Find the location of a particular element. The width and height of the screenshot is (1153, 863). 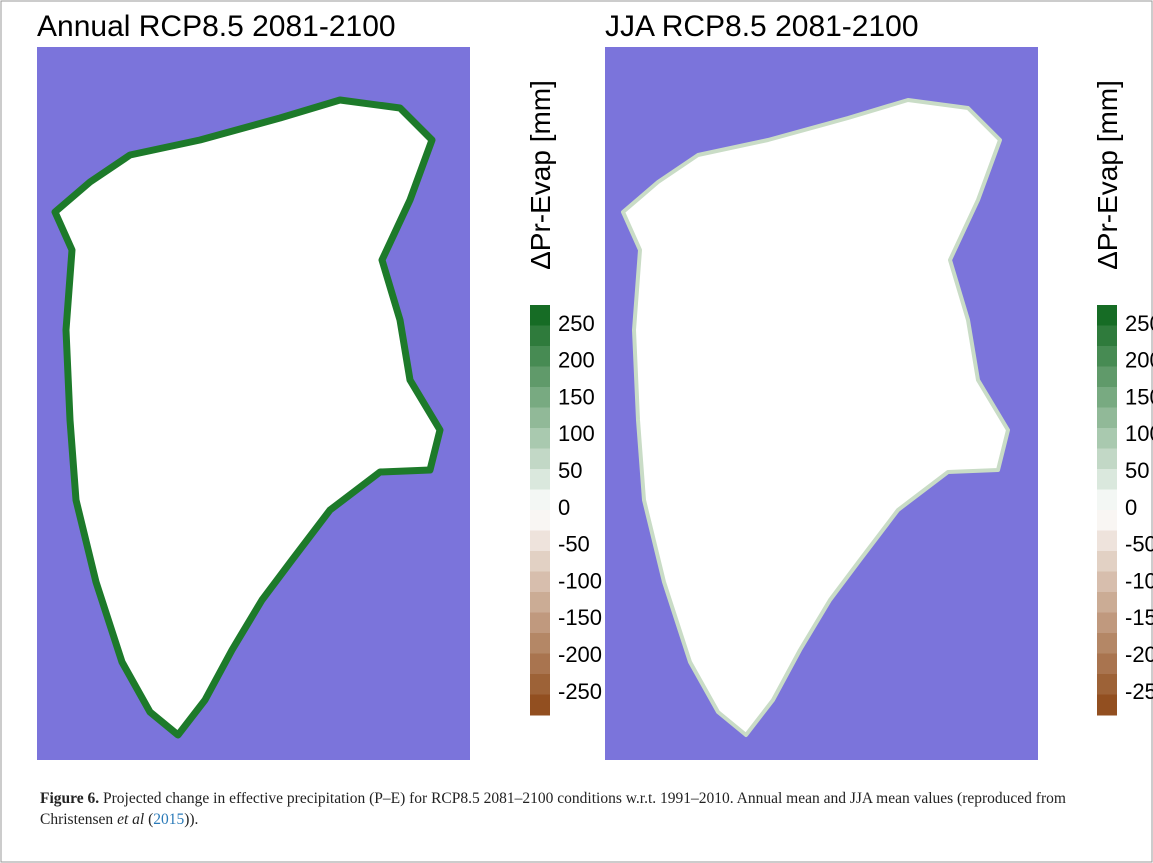

caption-close: )). is located at coordinates (191, 819).